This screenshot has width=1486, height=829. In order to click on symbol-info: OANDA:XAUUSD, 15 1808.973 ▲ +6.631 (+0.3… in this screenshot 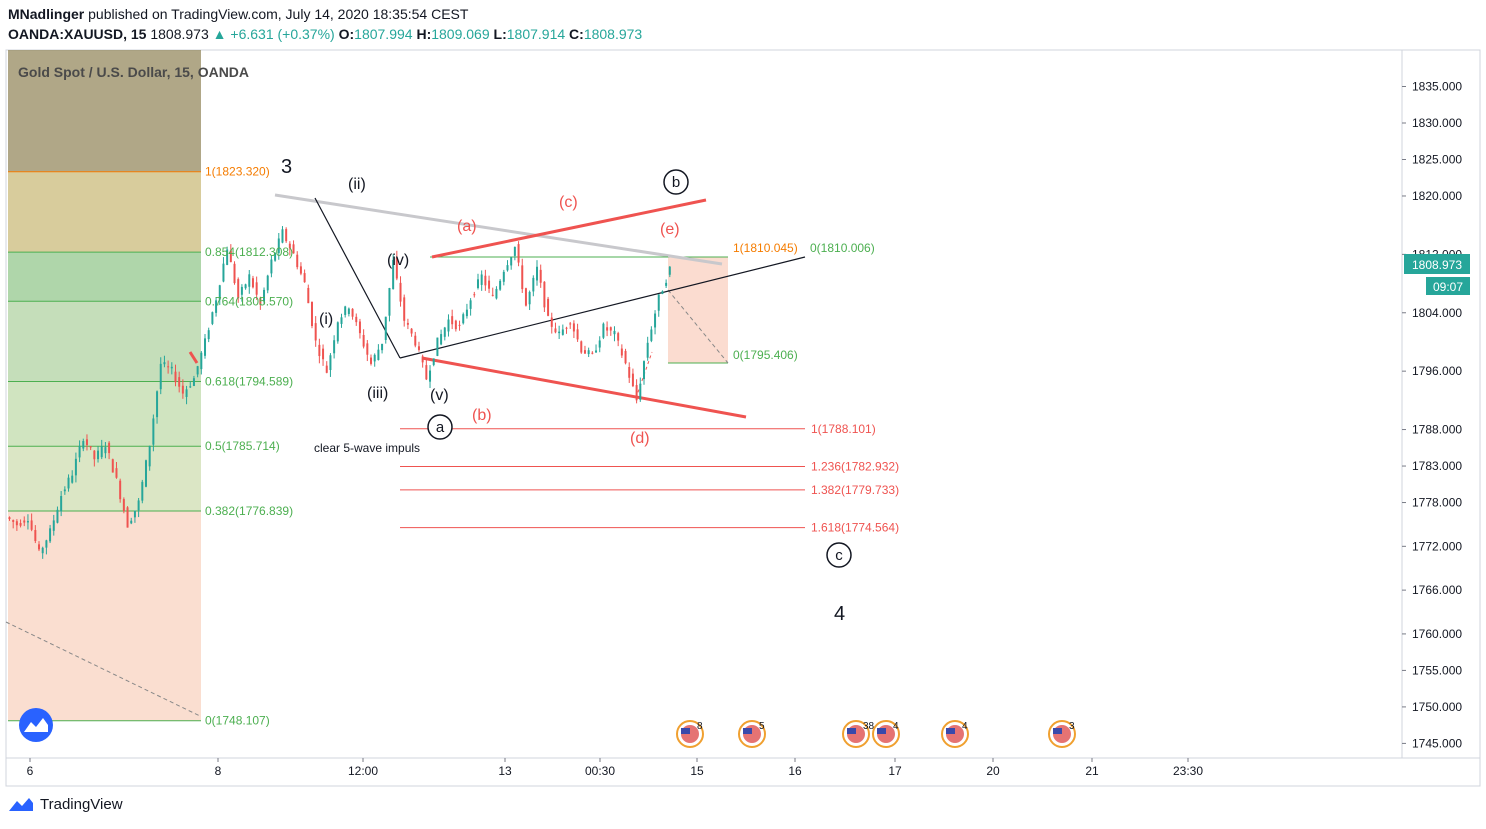, I will do `click(325, 34)`.